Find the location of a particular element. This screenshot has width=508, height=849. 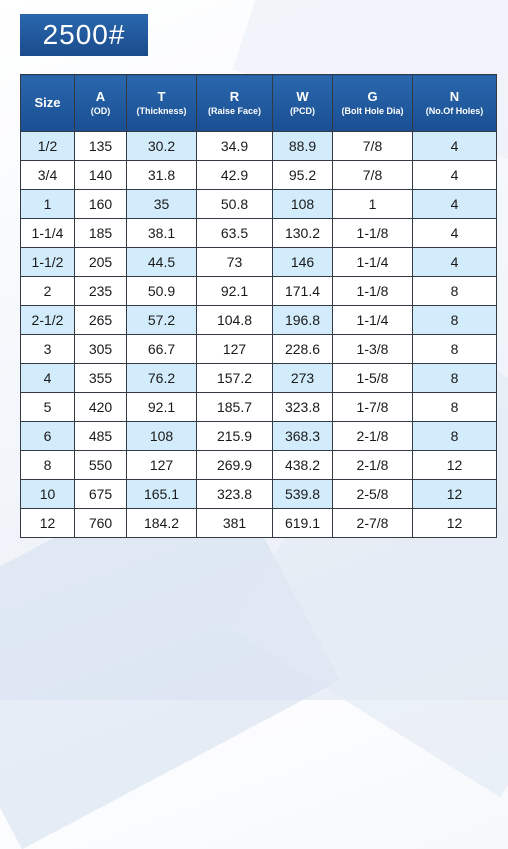

table-cell: 184.2 is located at coordinates (161, 523).